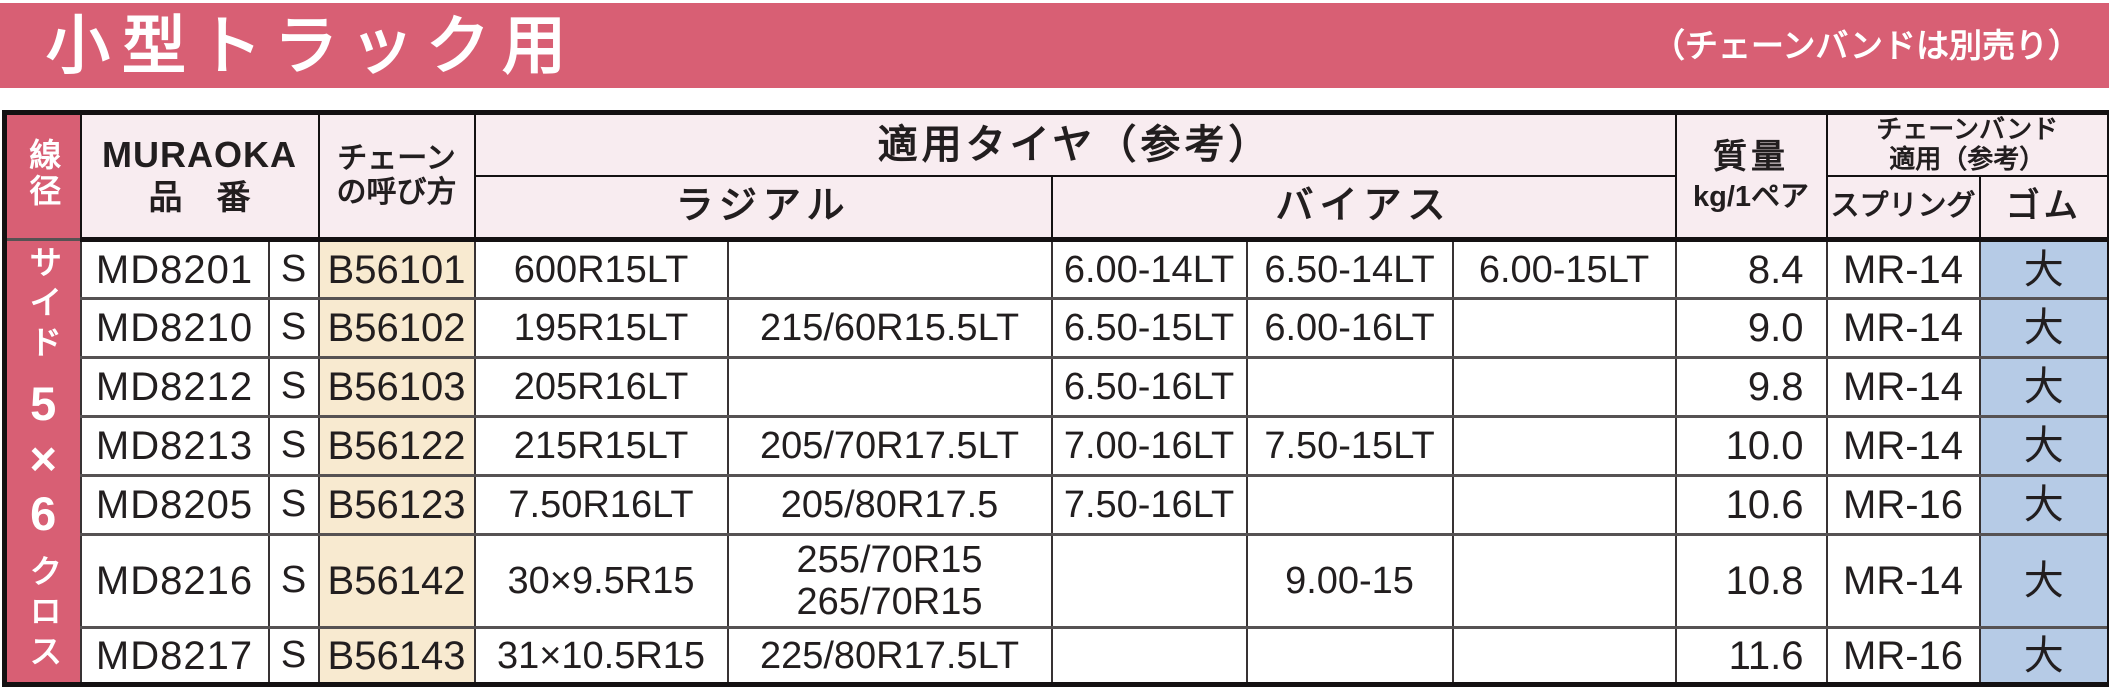 The width and height of the screenshot is (2109, 692). Describe the element at coordinates (1751, 504) in the screenshot. I see `cell-mass: 10.6` at that location.